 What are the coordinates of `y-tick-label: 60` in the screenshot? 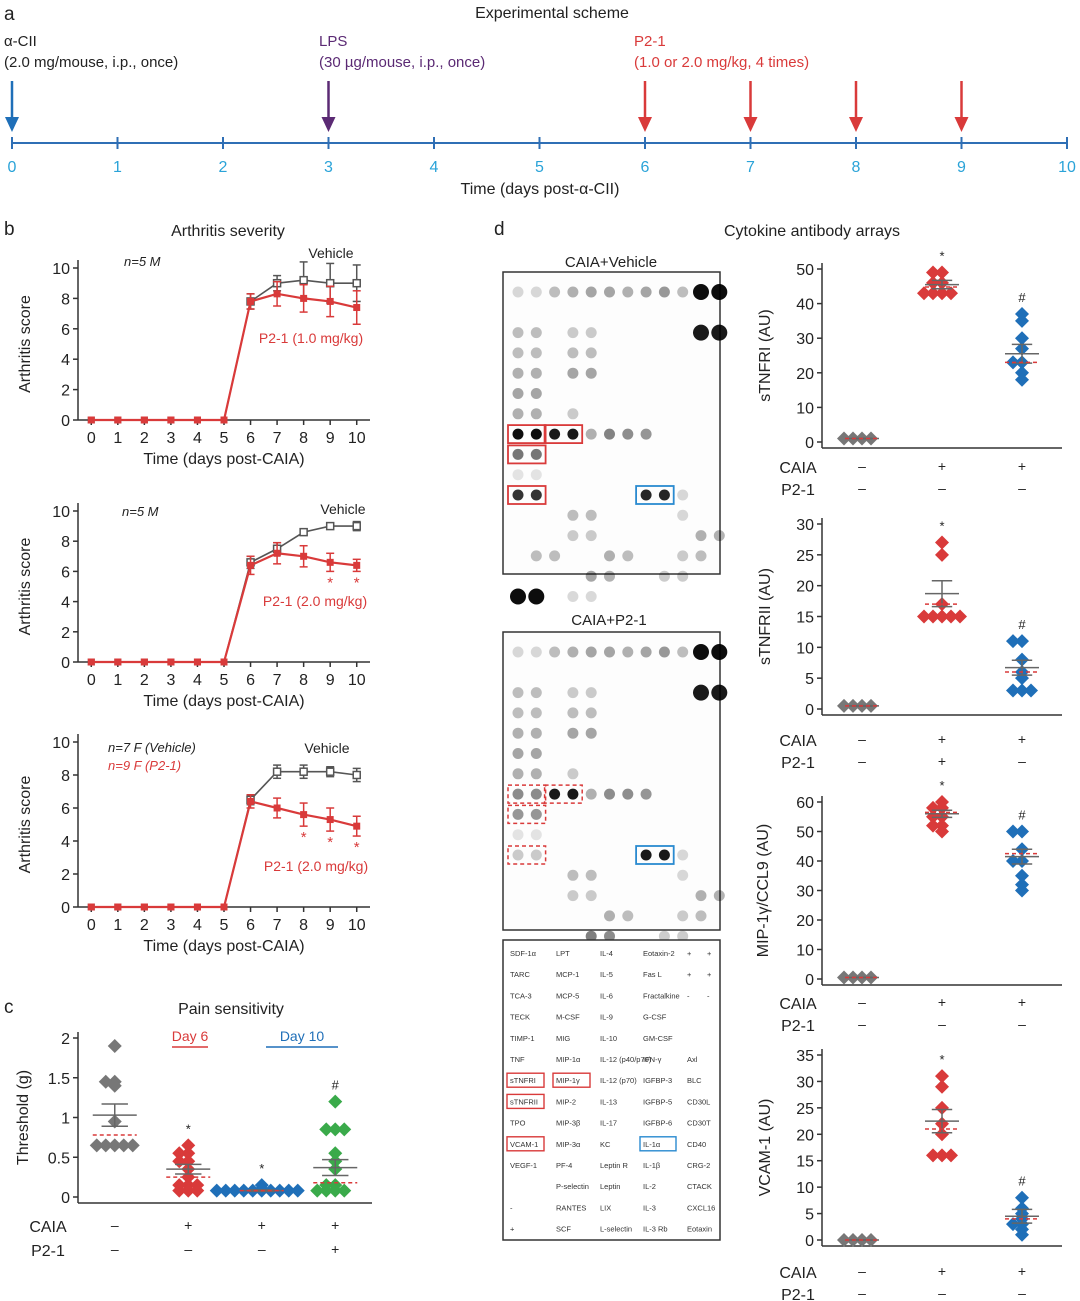 It's located at (805, 803).